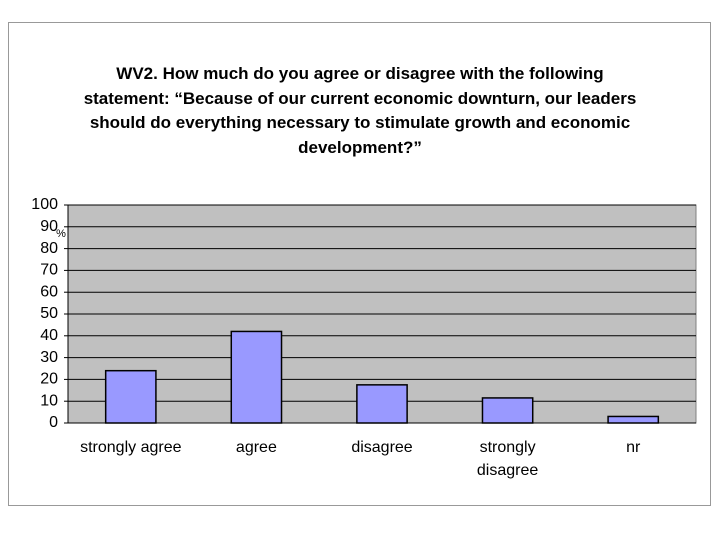  Describe the element at coordinates (382, 447) in the screenshot. I see `x-tick-label: disagree` at that location.